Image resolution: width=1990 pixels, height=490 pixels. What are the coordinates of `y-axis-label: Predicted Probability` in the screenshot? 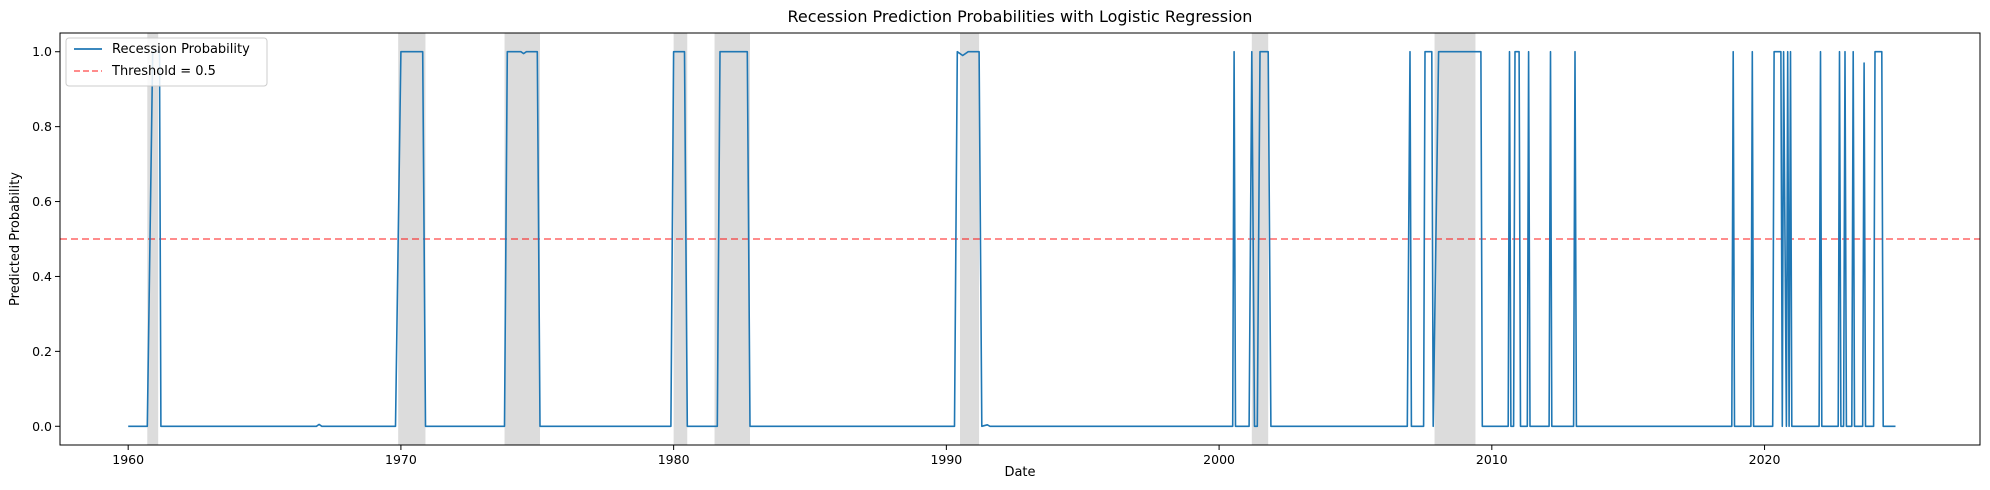 It's located at (15, 239).